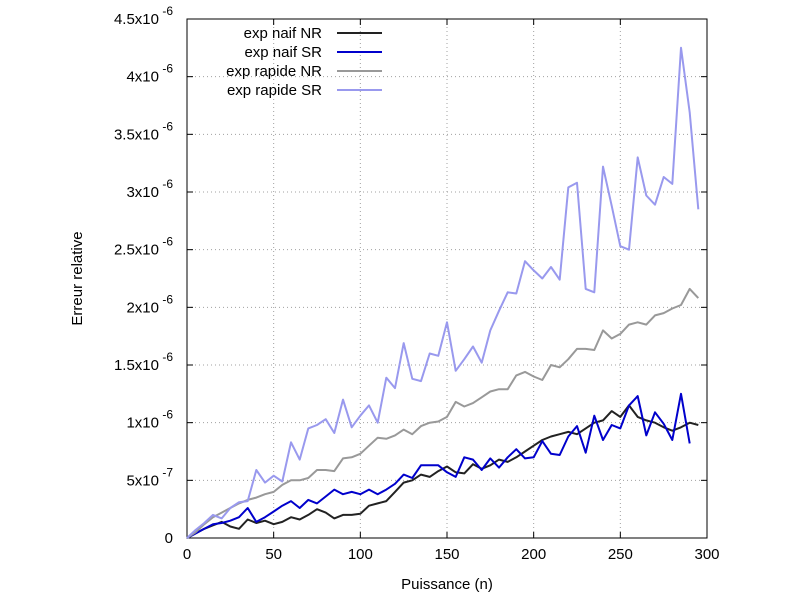 This screenshot has width=800, height=600. What do you see at coordinates (273, 554) in the screenshot?
I see `x-tick-label: 50` at bounding box center [273, 554].